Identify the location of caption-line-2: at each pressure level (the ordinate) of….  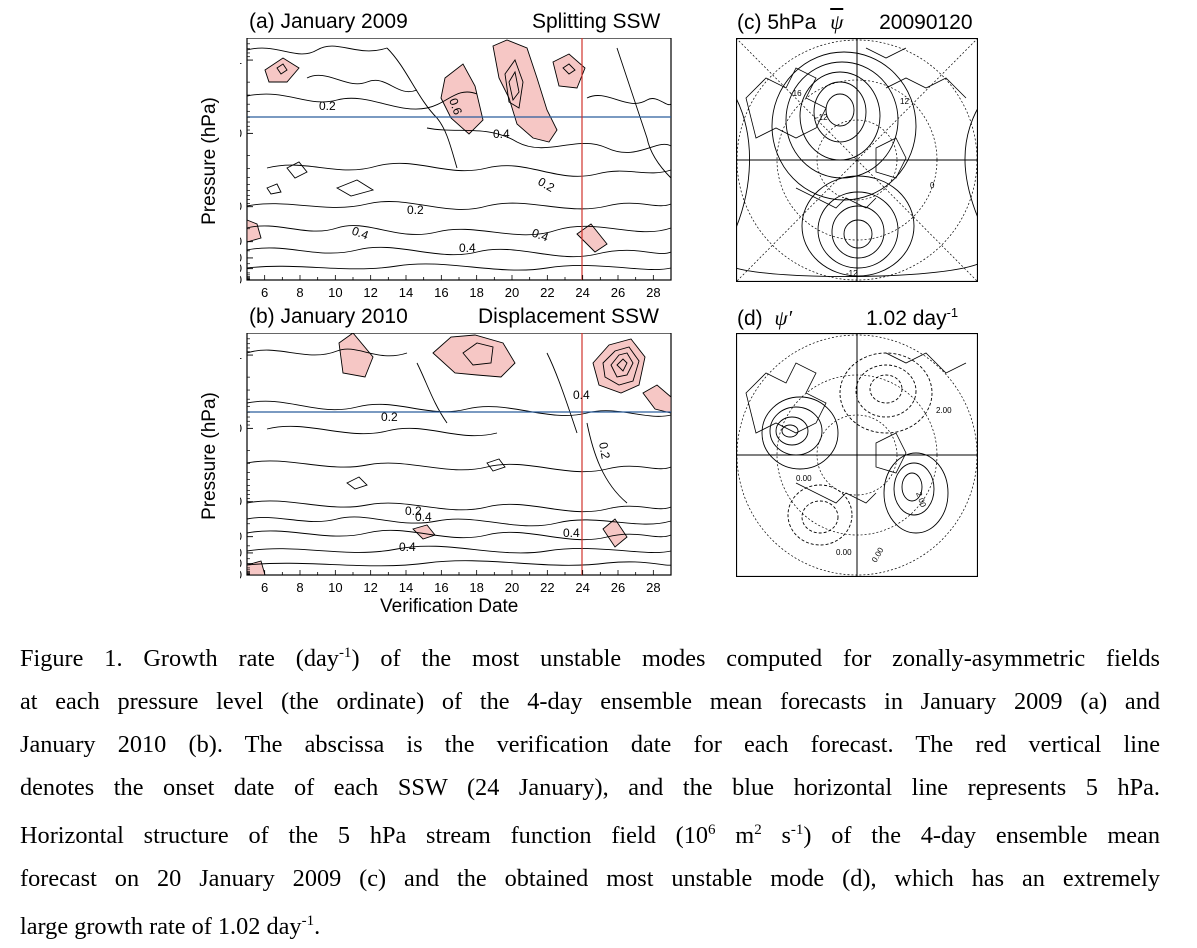
(590, 702).